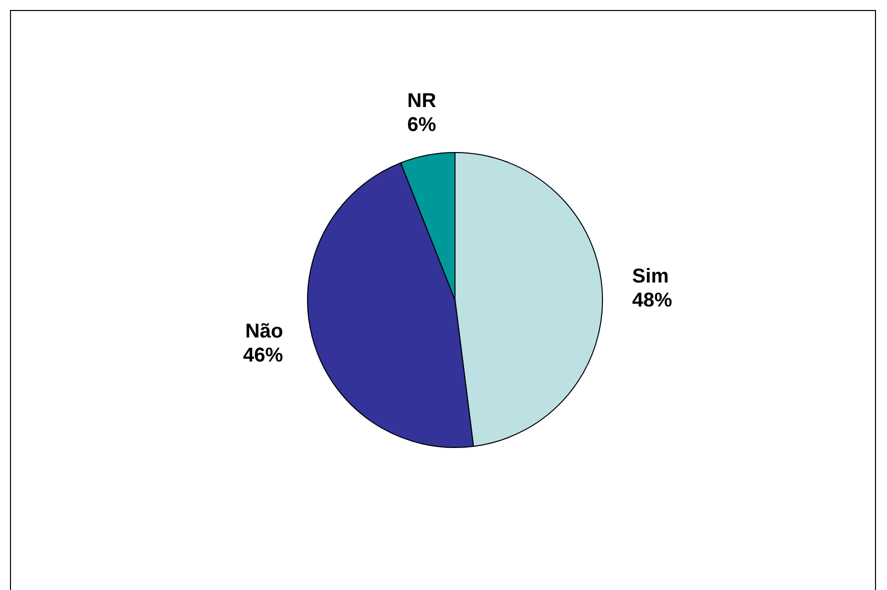 This screenshot has width=887, height=590. What do you see at coordinates (421, 125) in the screenshot?
I see `data-label: 6%` at bounding box center [421, 125].